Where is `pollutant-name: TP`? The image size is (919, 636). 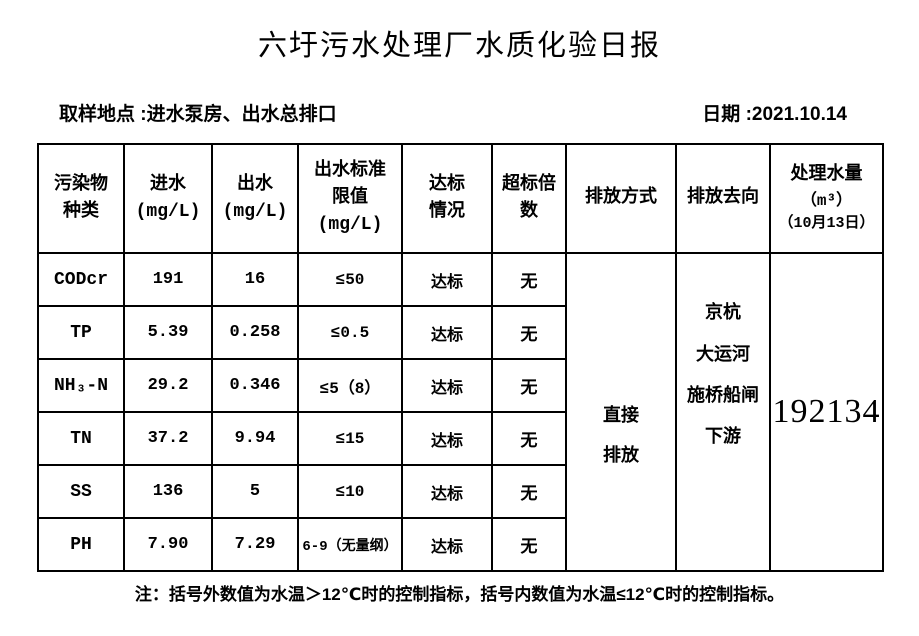 pollutant-name: TP is located at coordinates (81, 332).